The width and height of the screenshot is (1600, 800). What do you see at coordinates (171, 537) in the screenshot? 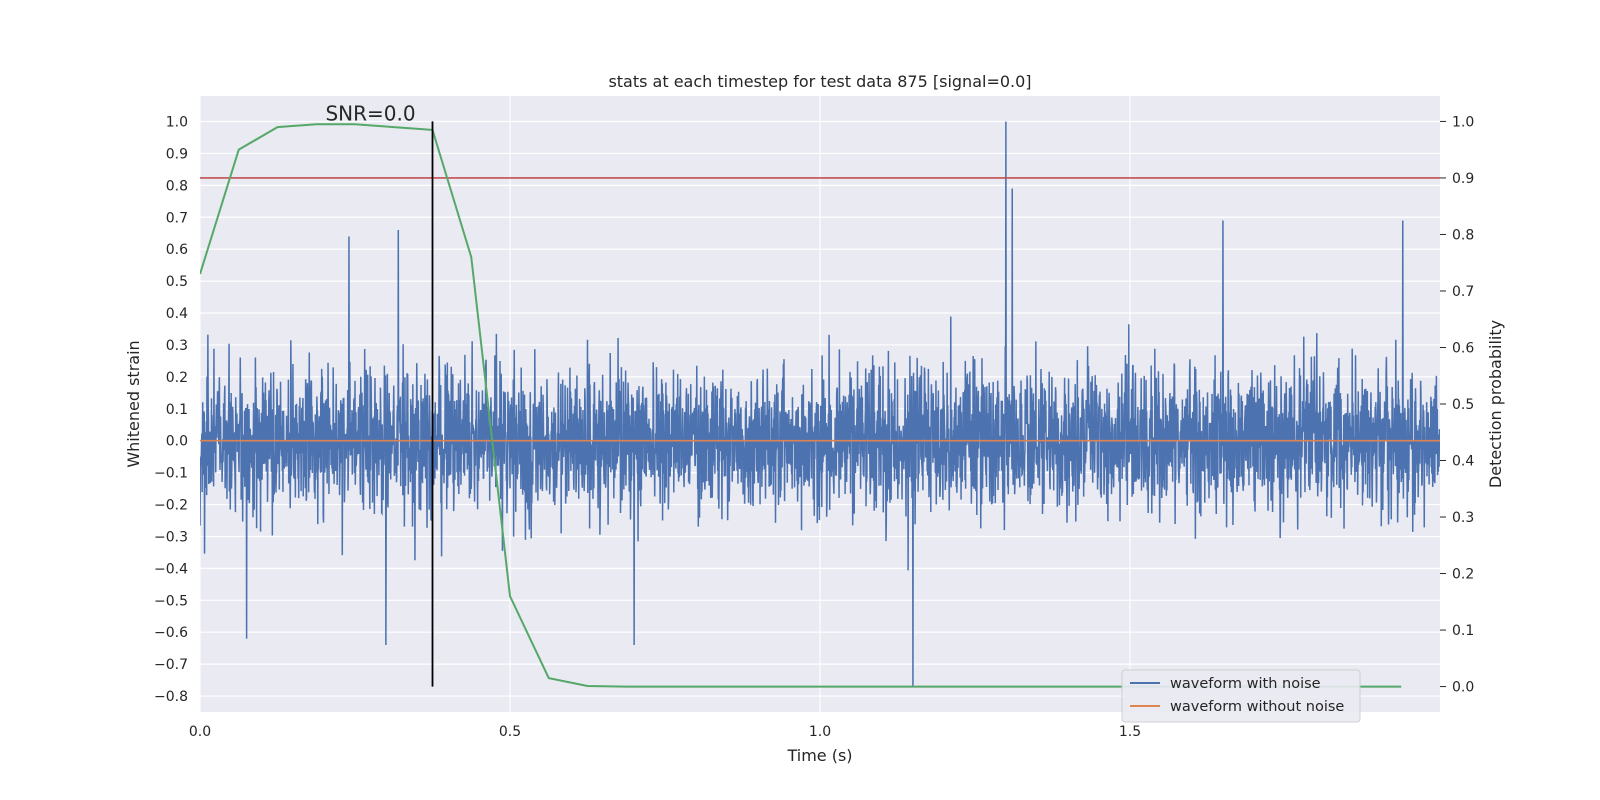
I see `y-tick-label-left: −0.3` at bounding box center [171, 537].